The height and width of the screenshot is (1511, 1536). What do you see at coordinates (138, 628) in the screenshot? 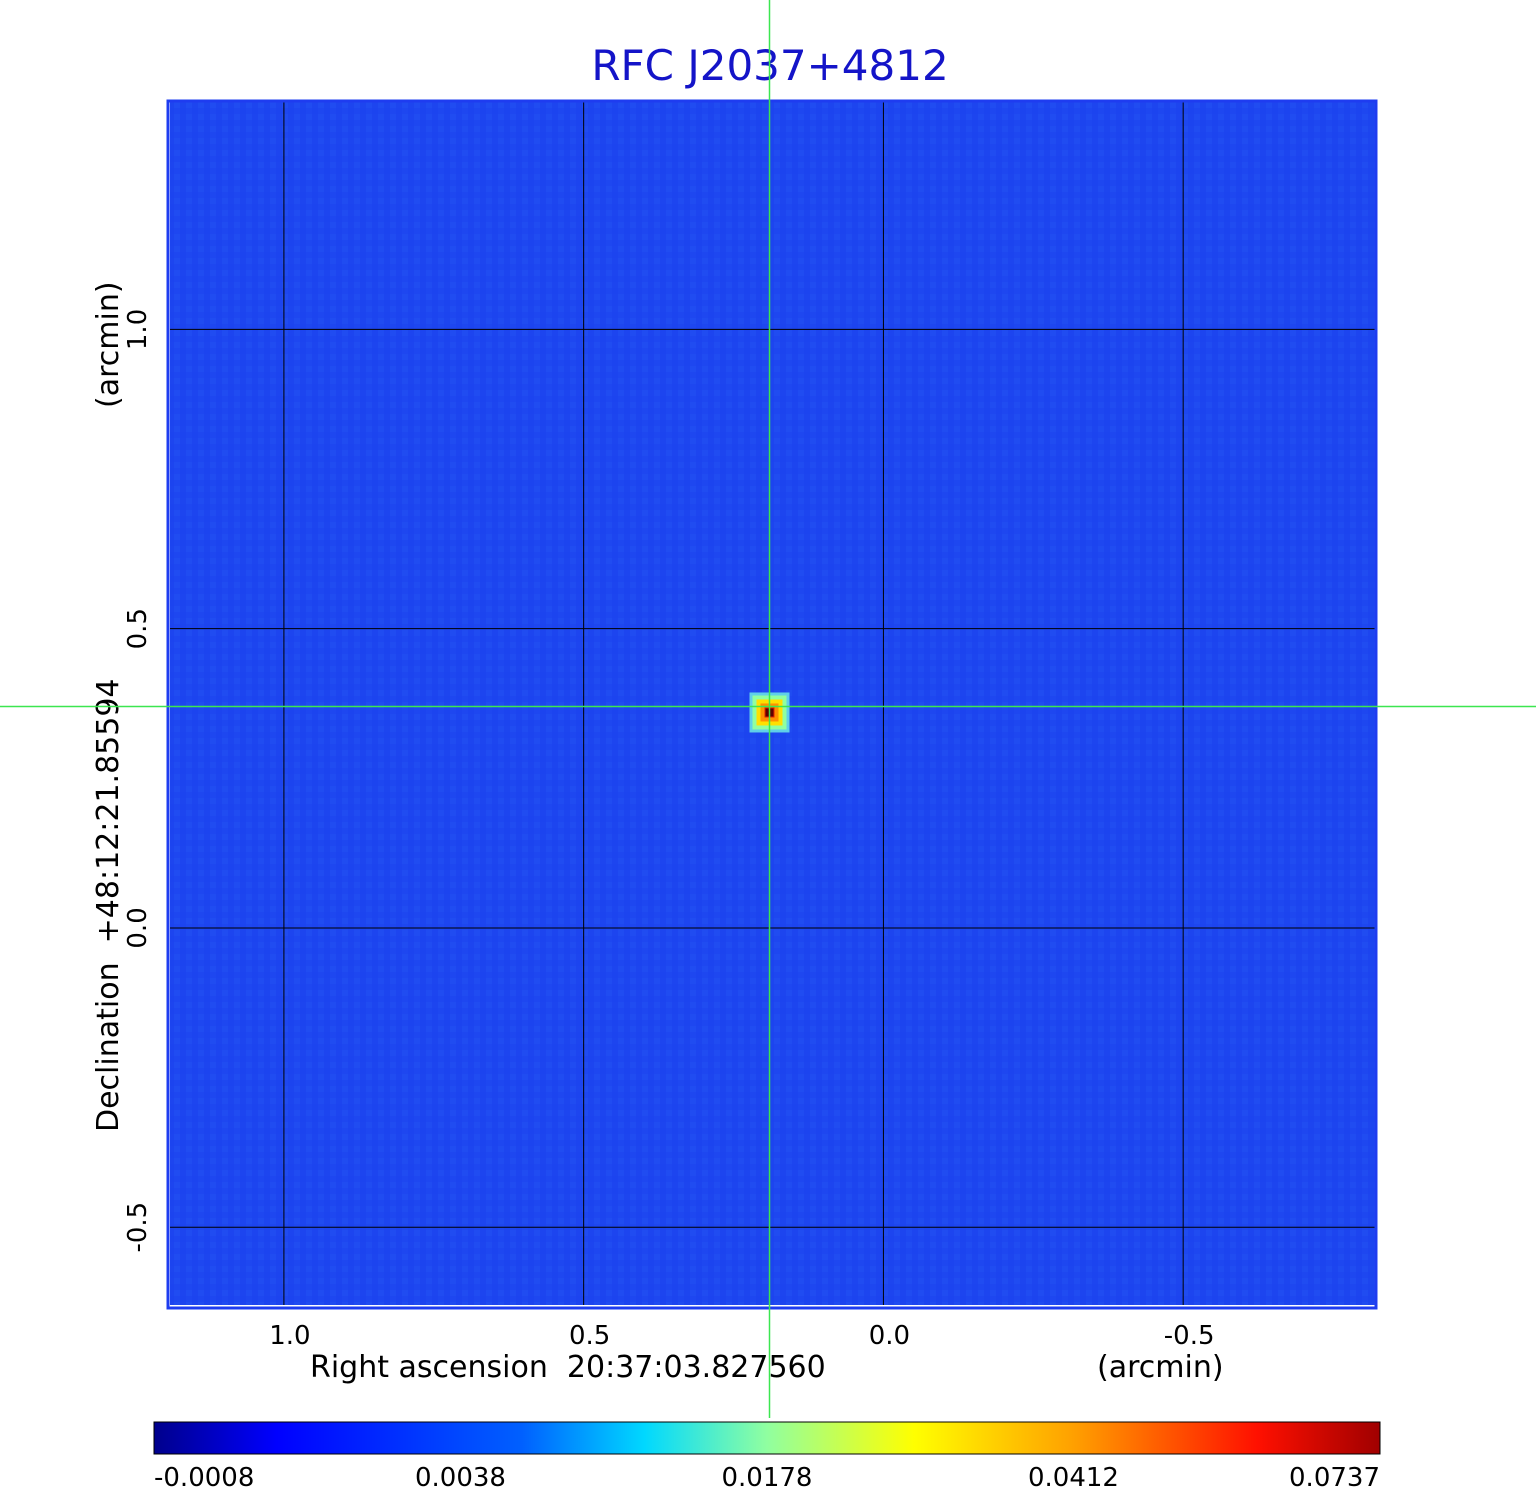
I see `y-tick-label-1: 0.5` at bounding box center [138, 628].